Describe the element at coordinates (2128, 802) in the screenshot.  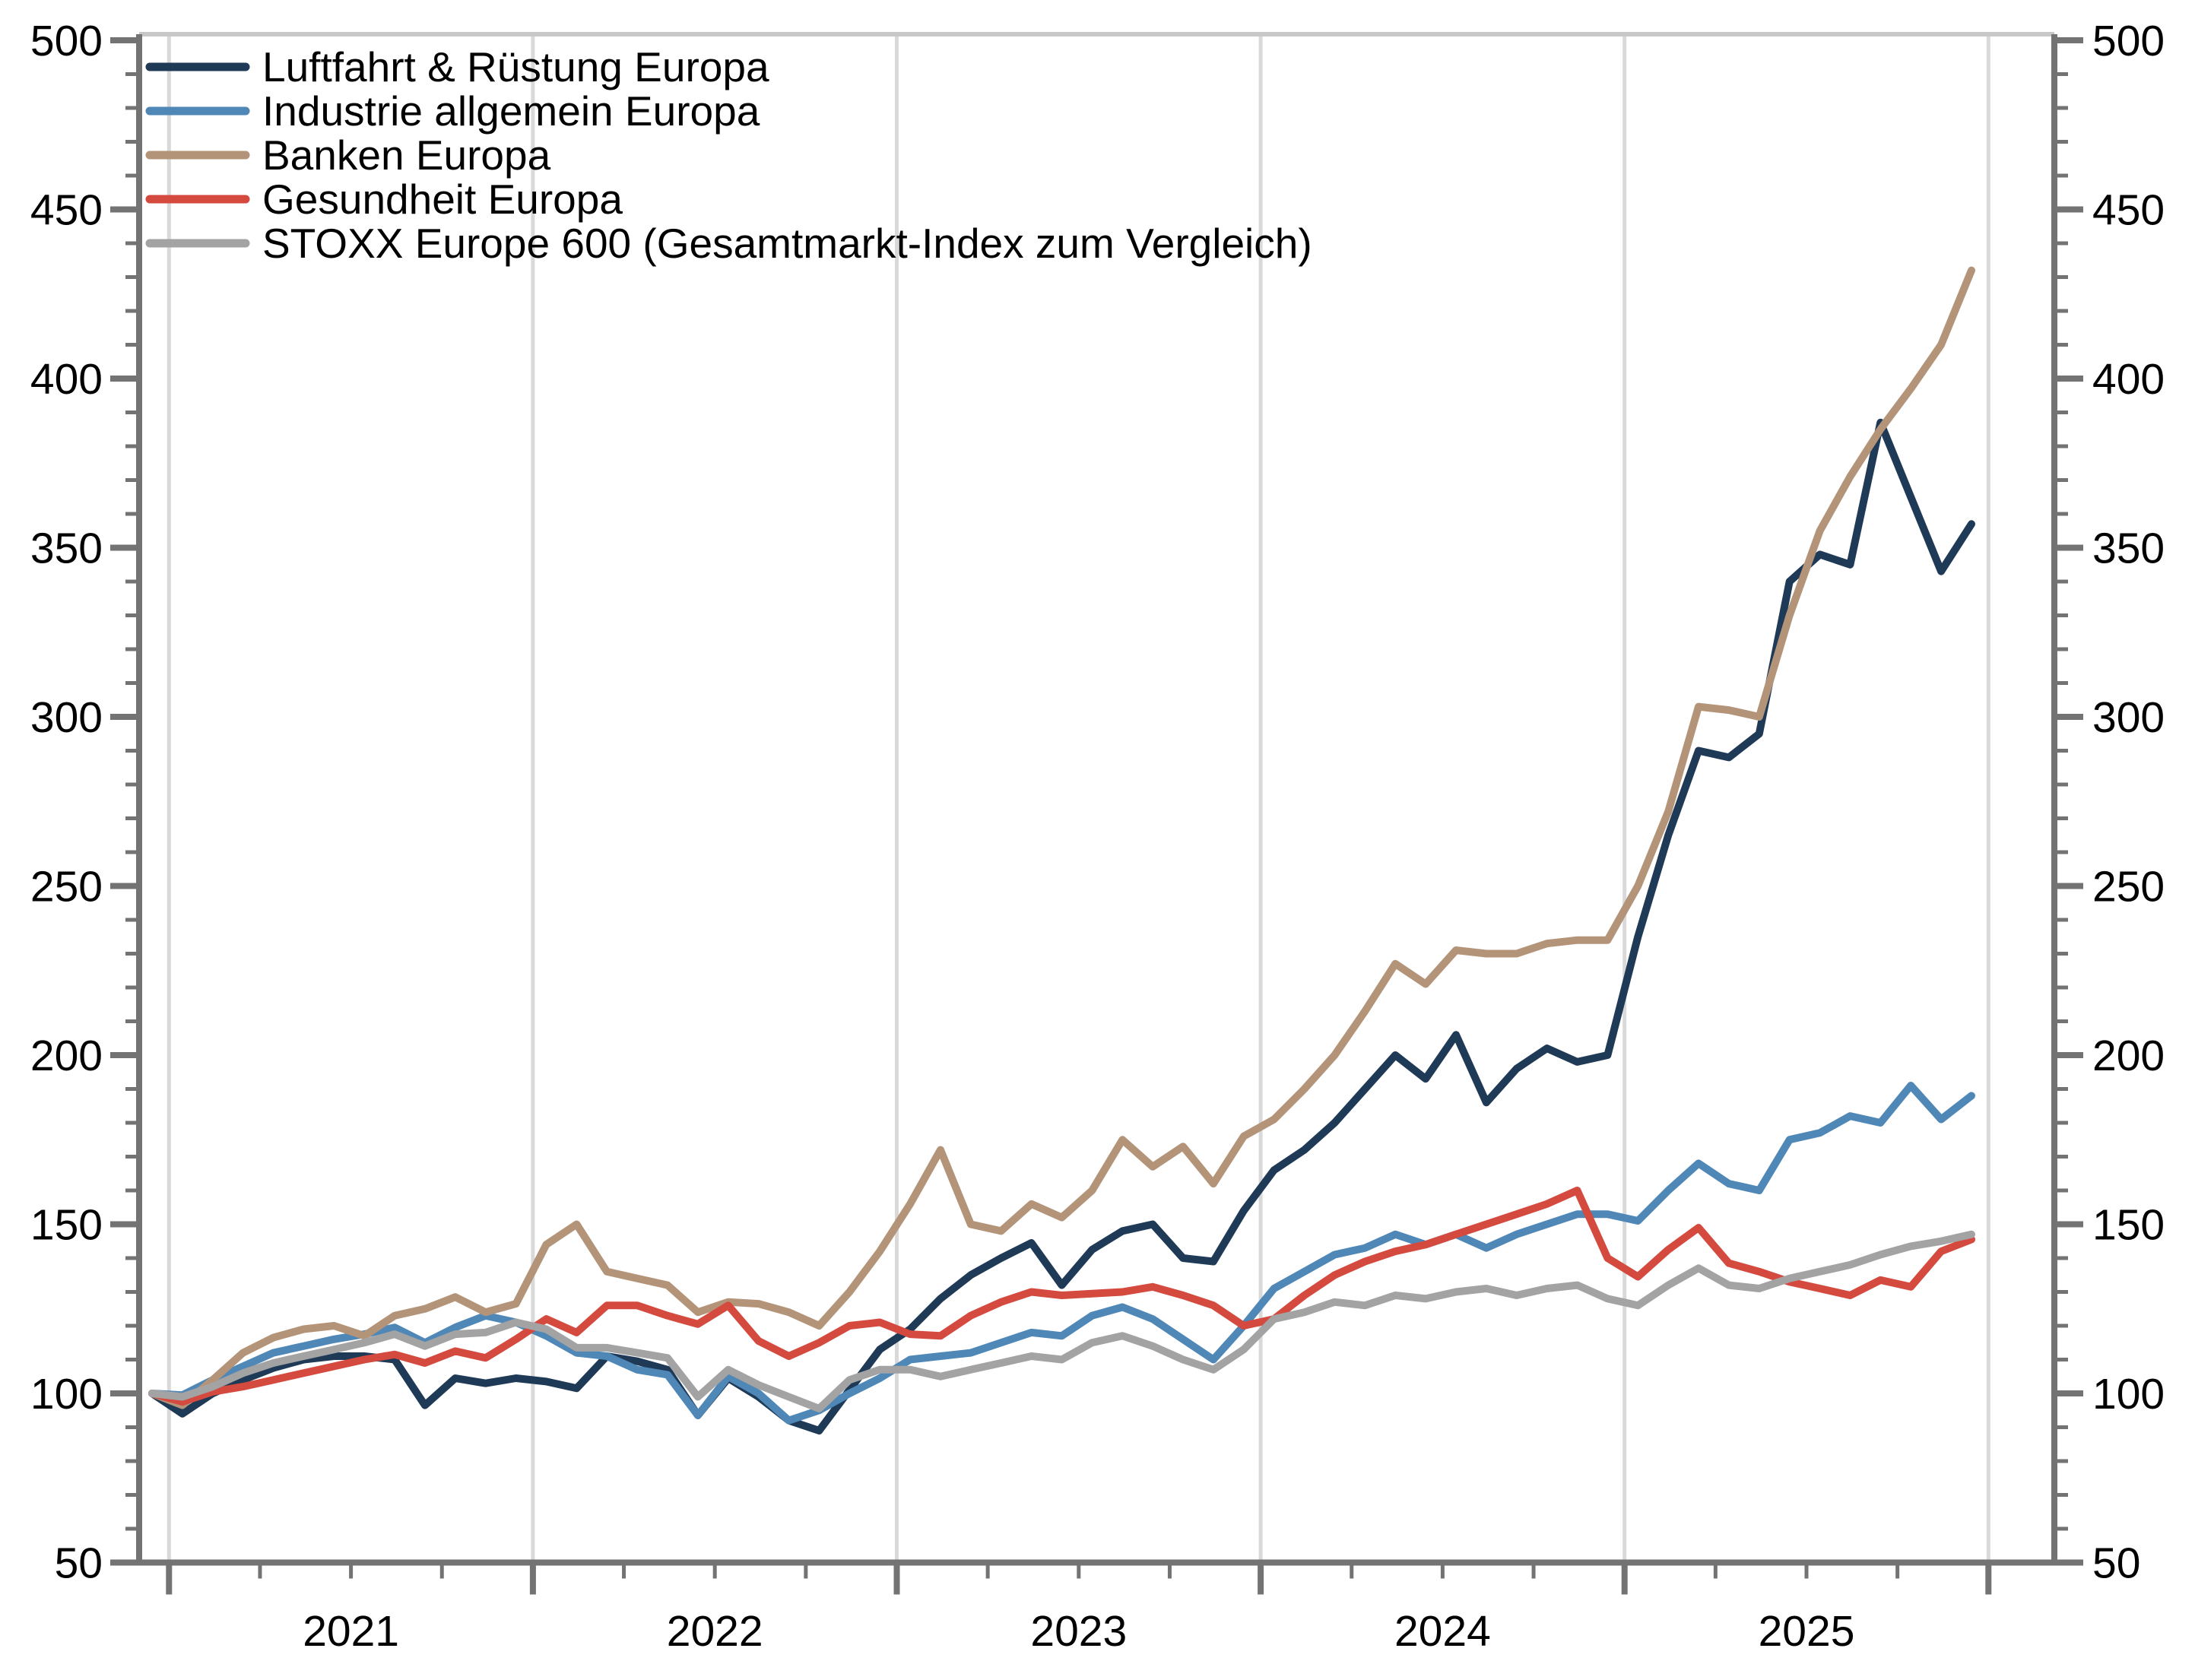
I see `y-axis-labels-right: 50 100 150 200 250 300 350 400 450 500` at that location.